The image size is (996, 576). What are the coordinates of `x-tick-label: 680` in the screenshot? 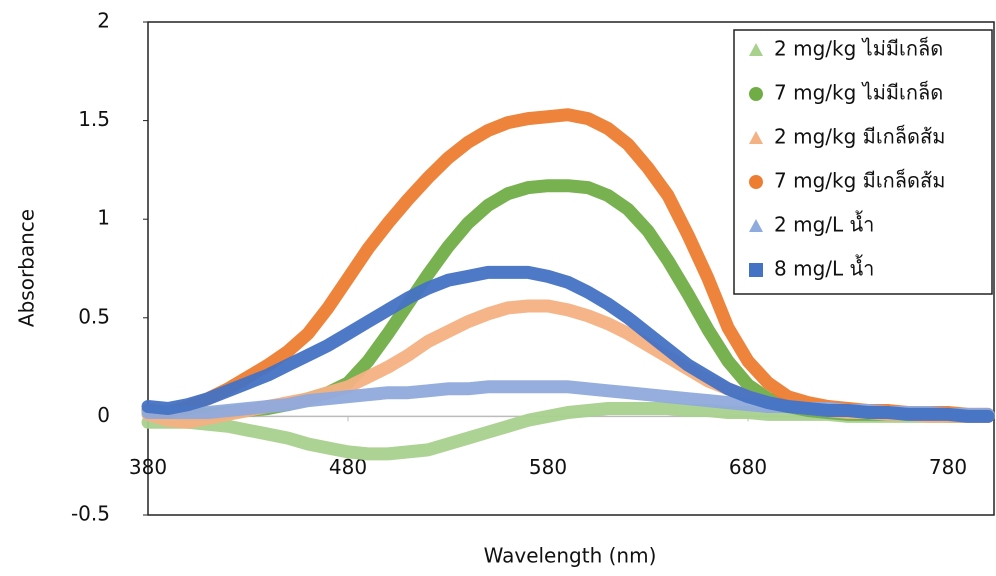 It's located at (748, 467).